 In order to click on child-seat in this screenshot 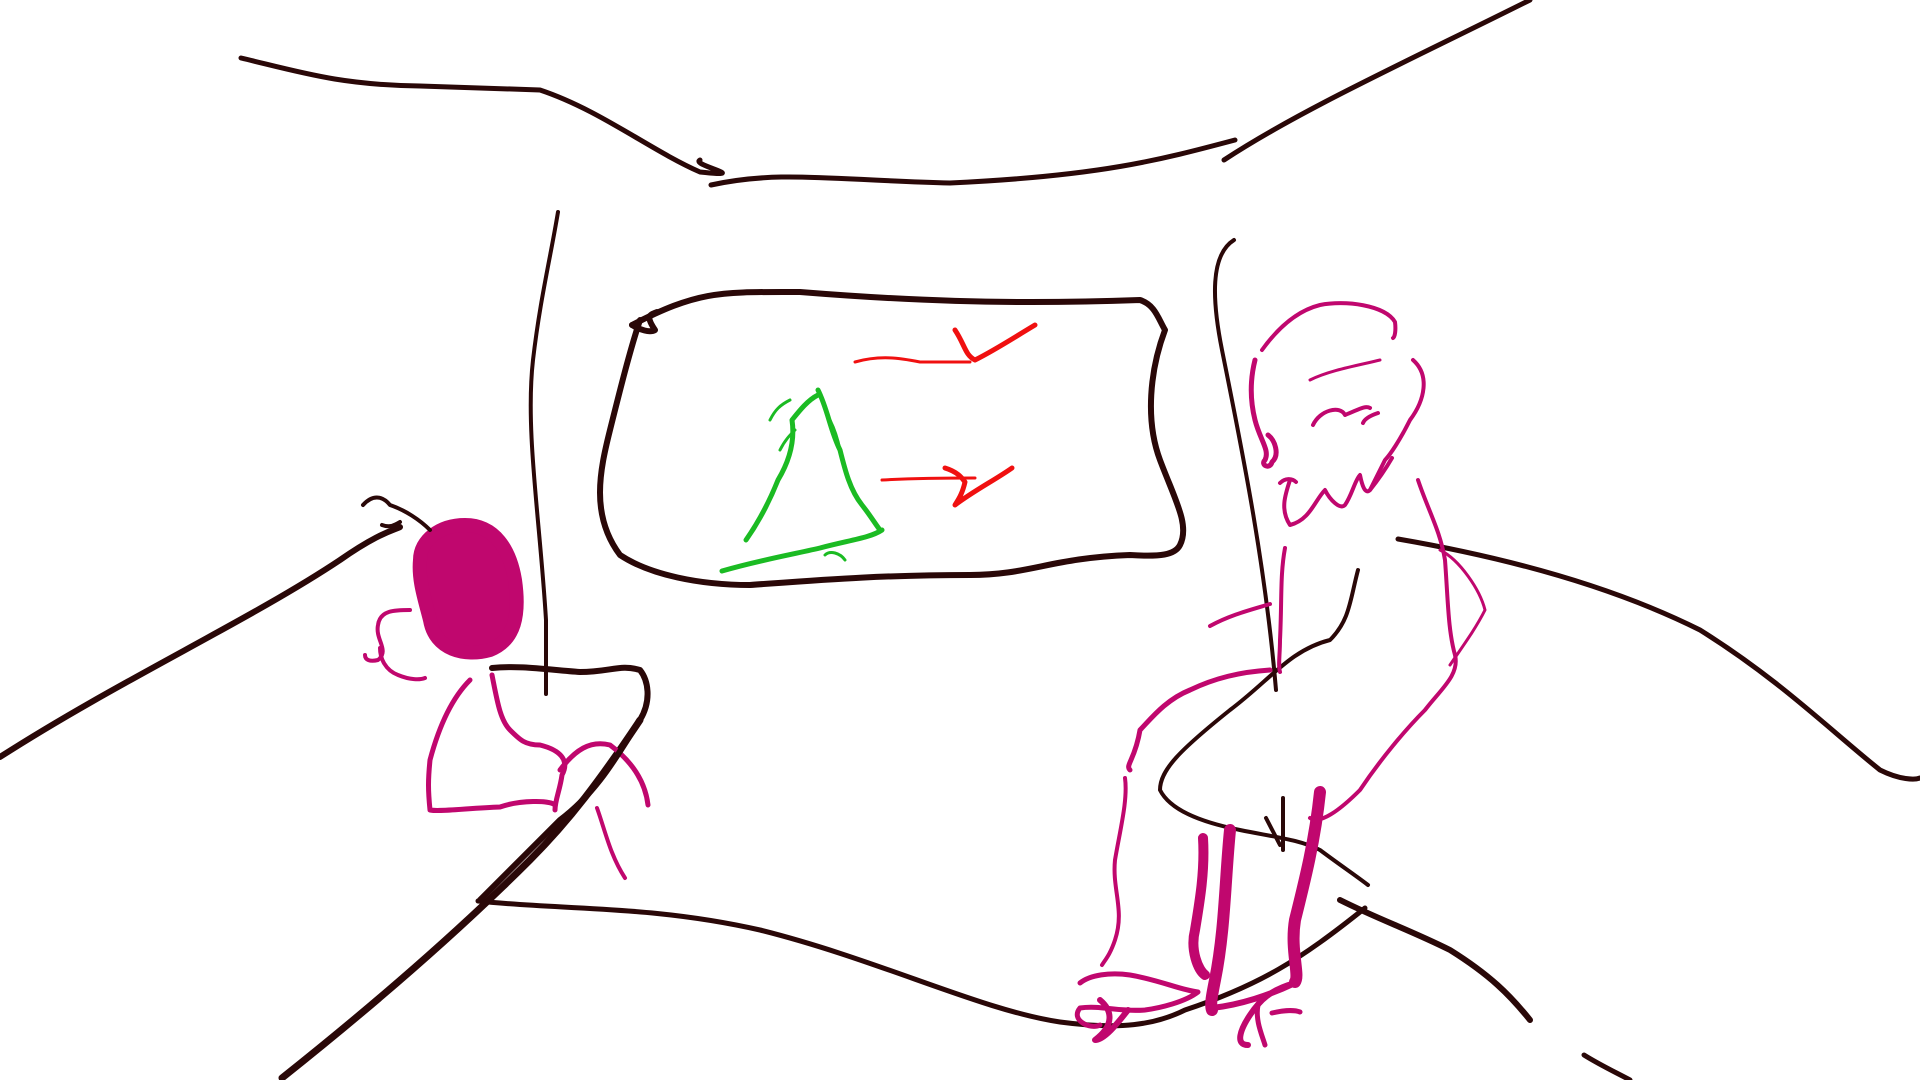, I will do `click(564, 783)`.